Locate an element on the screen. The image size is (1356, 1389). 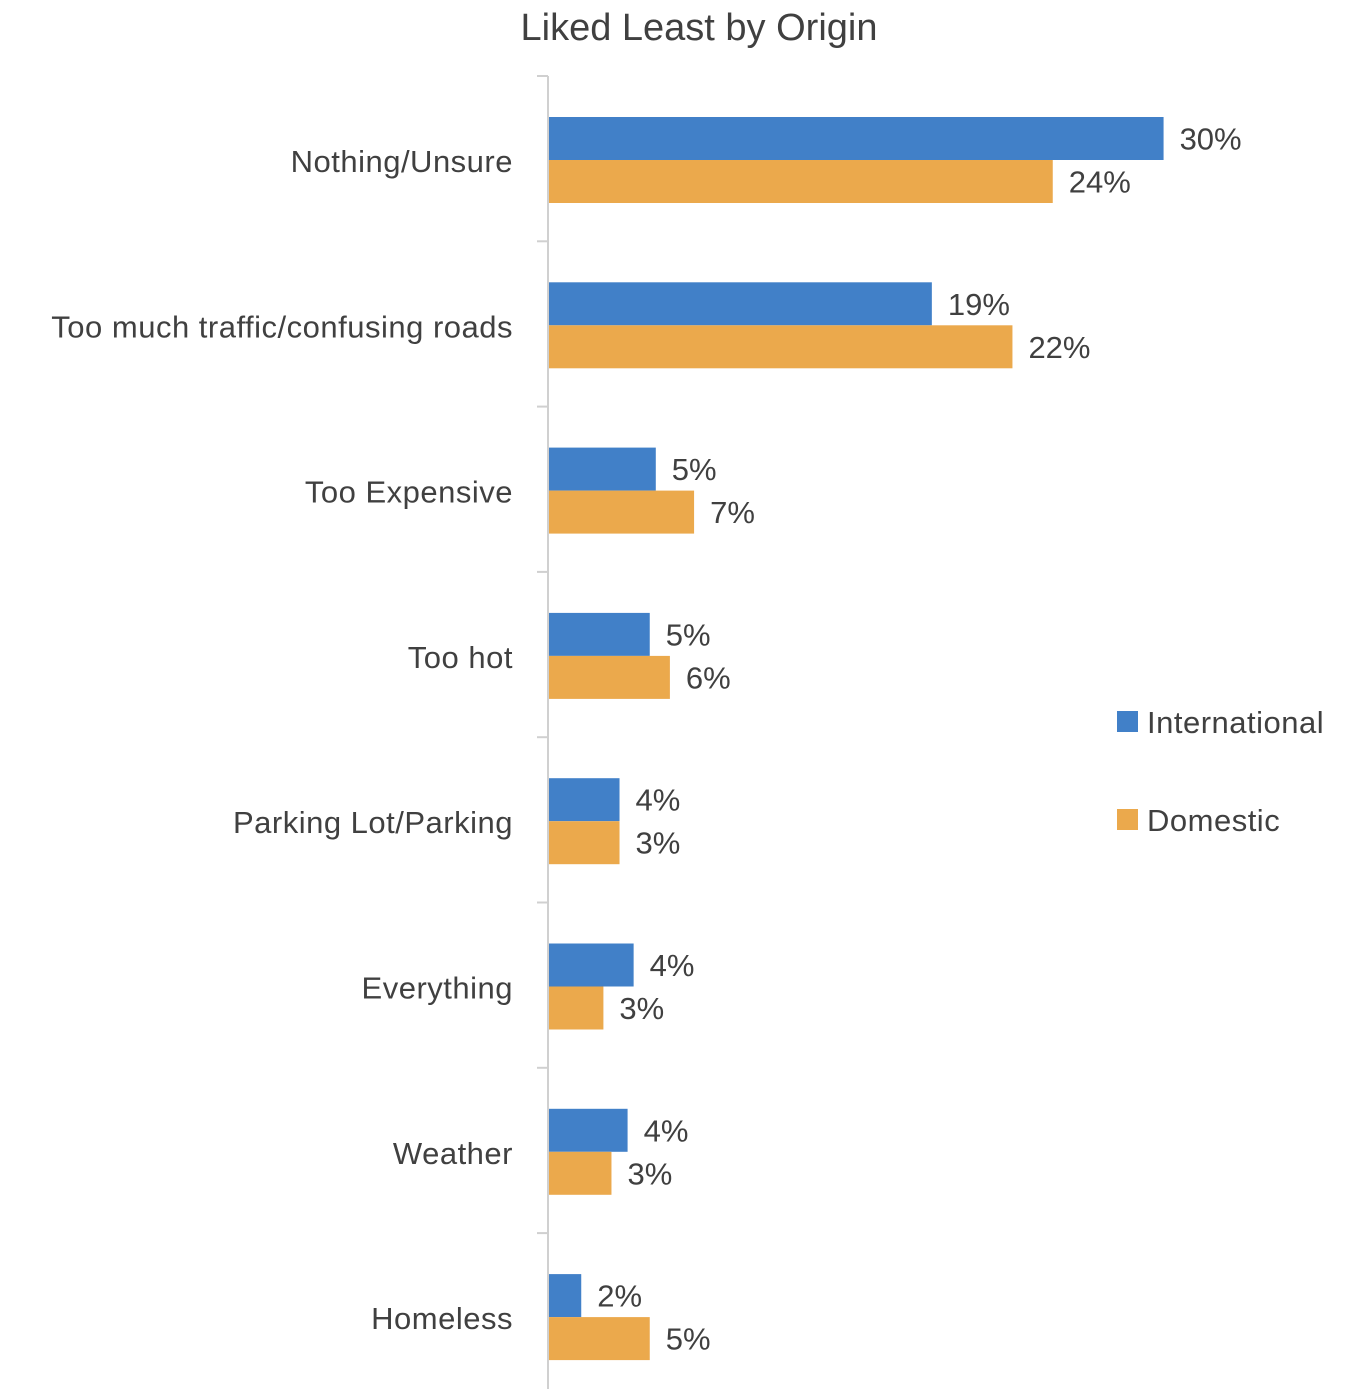
legend-swatch-domestic is located at coordinates (1127, 819).